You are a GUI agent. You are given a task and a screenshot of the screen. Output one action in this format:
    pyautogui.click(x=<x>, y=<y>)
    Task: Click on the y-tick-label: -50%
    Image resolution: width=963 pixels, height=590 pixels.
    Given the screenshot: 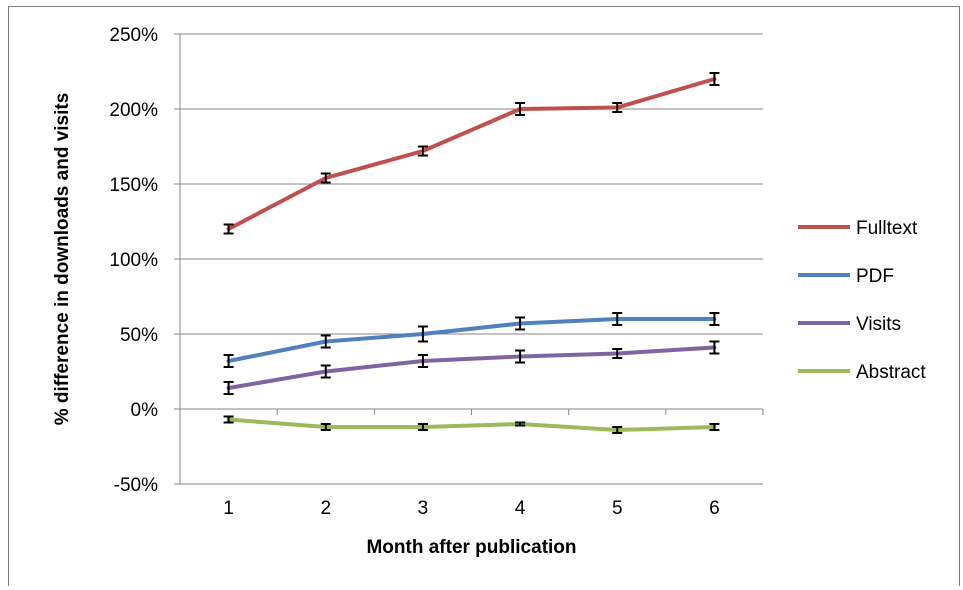 What is the action you would take?
    pyautogui.click(x=136, y=485)
    